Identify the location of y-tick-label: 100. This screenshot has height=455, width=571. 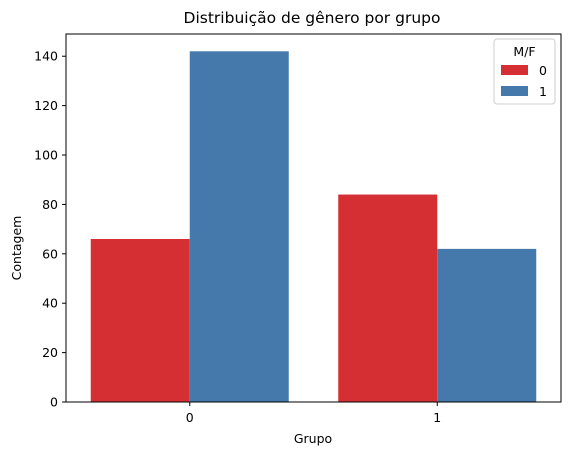
(46, 155).